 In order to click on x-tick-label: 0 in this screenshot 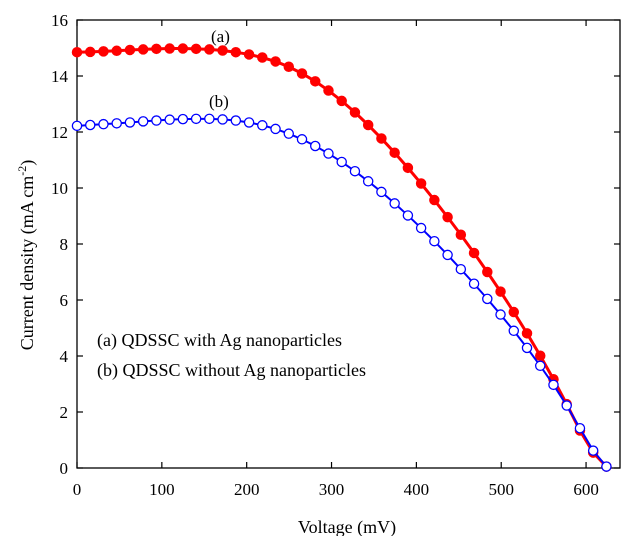, I will do `click(77, 489)`.